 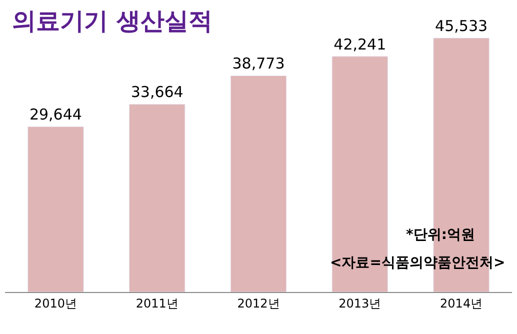 What do you see at coordinates (258, 63) in the screenshot?
I see `data-label: 38,773` at bounding box center [258, 63].